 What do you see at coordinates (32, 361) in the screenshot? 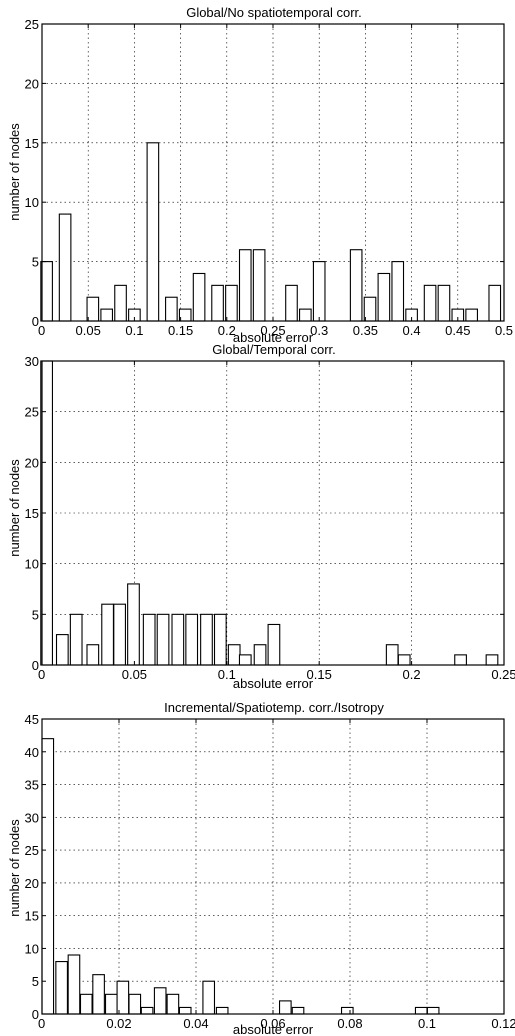
I see `y-tick-label: 30` at bounding box center [32, 361].